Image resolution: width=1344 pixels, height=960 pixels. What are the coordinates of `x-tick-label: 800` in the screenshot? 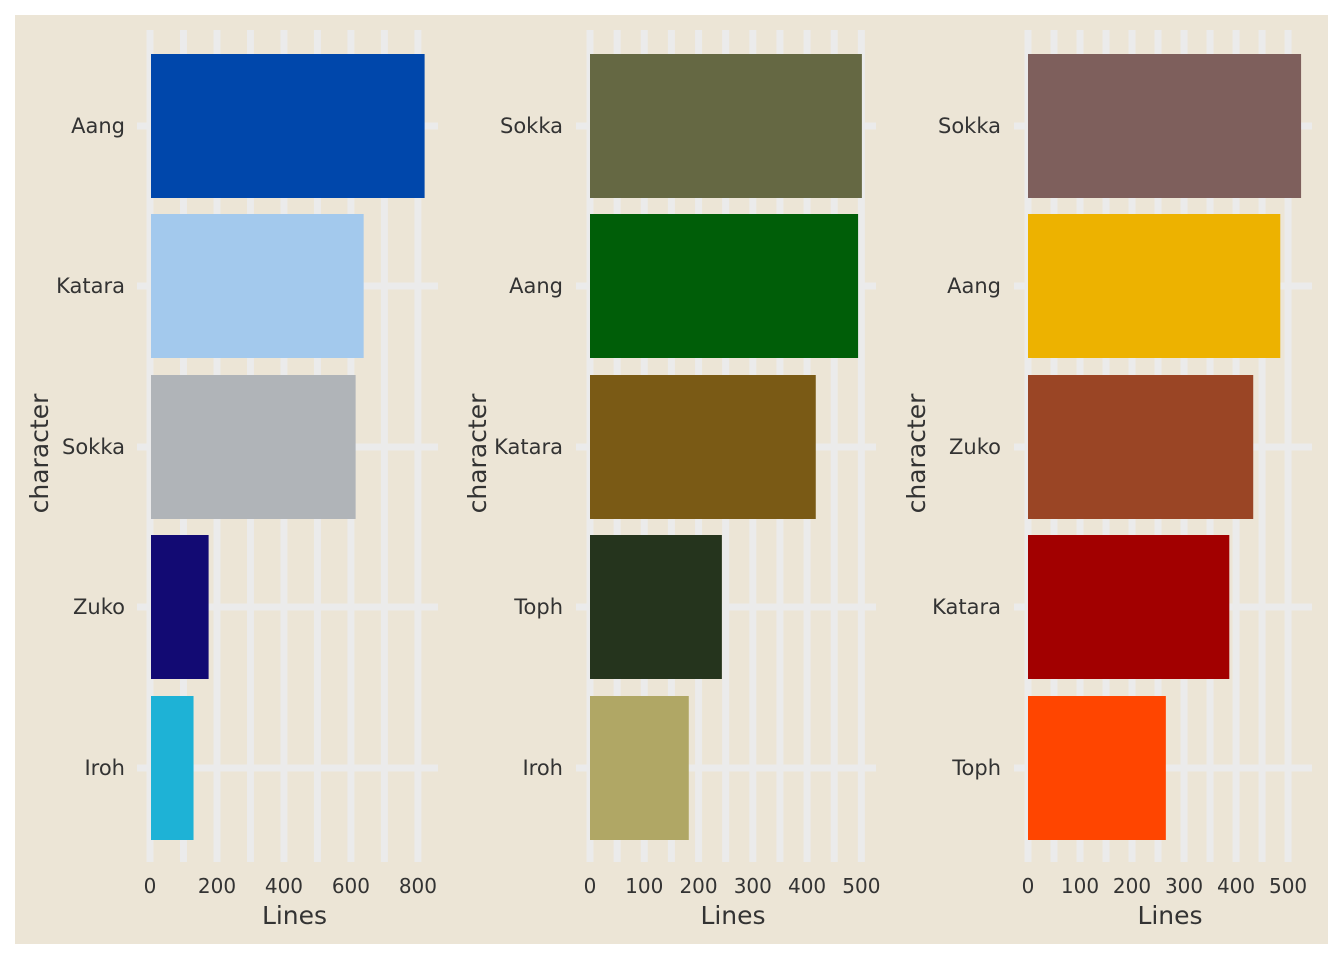 It's located at (418, 886).